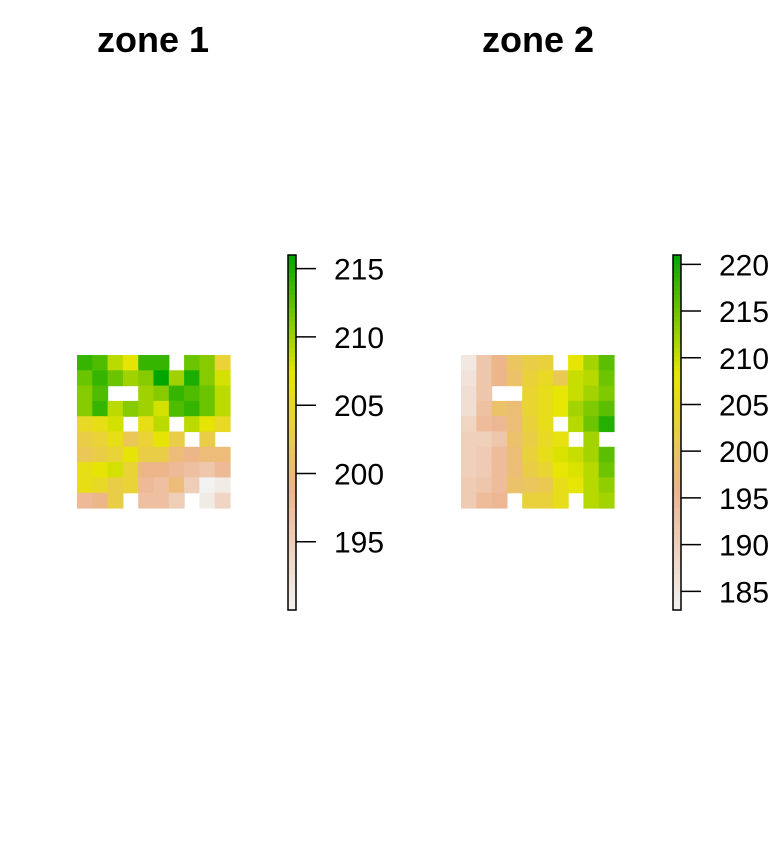  I want to click on zone-2-raster, so click(538, 432).